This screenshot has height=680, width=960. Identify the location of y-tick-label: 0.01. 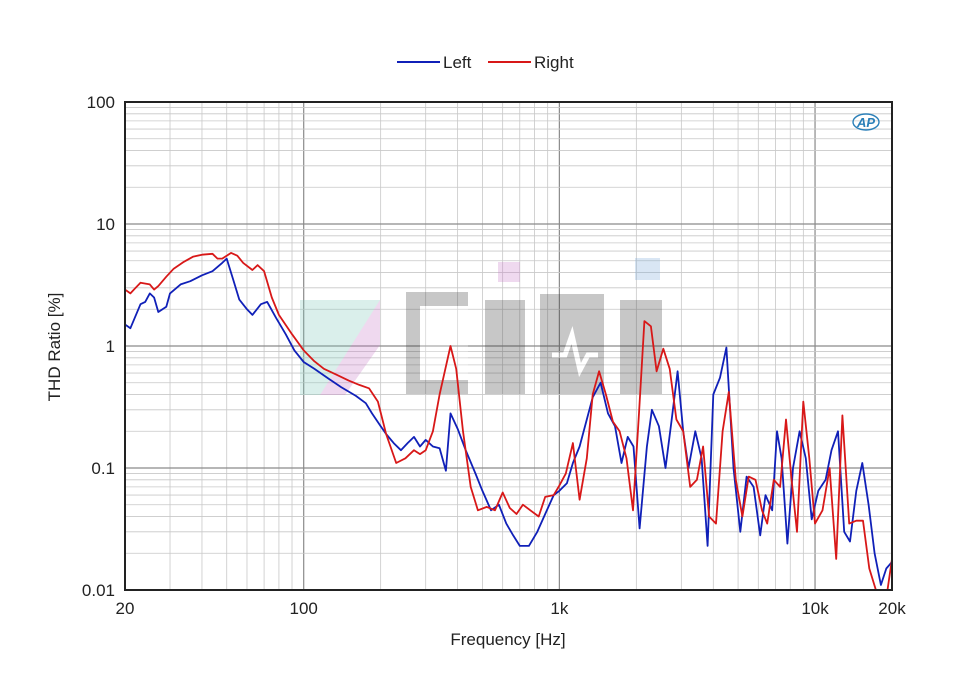
(98, 590).